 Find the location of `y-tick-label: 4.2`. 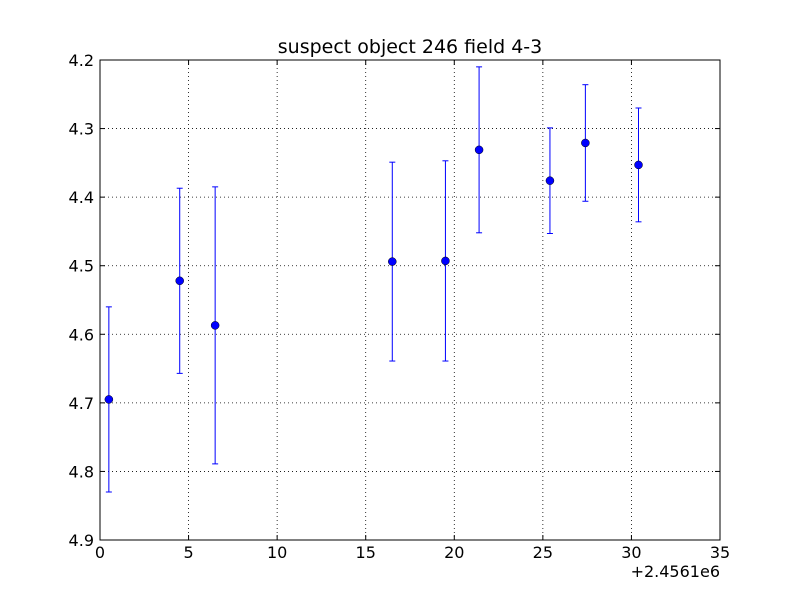

y-tick-label: 4.2 is located at coordinates (81, 60).